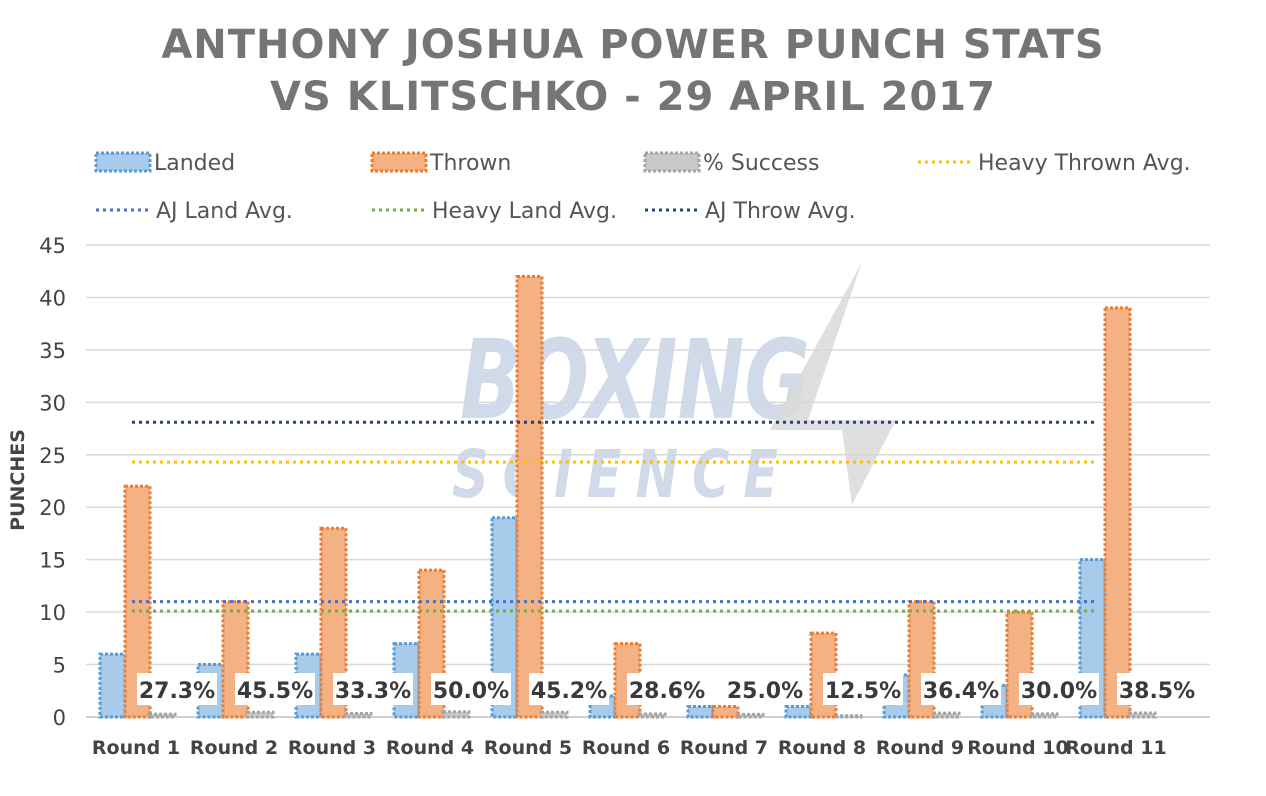 Image resolution: width=1266 pixels, height=796 pixels. I want to click on legend-label: Heavy Thrown Avg., so click(1084, 163).